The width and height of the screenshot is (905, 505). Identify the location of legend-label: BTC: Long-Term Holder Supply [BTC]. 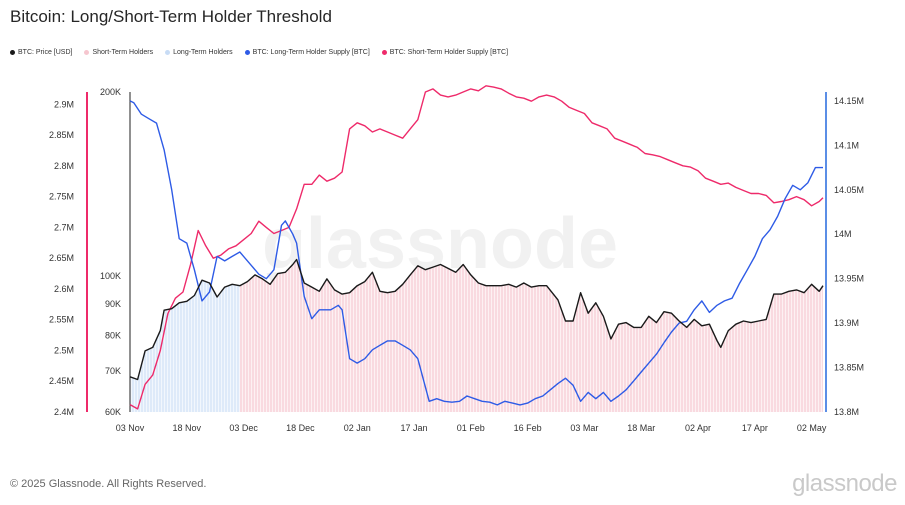
(311, 52).